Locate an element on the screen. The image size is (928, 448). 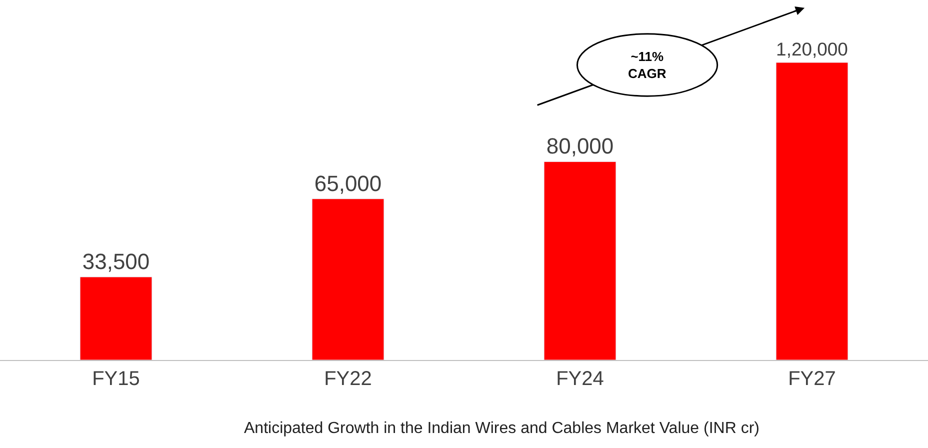
text: Anticipated Growth in the Indian Wires and Cables Market Value (INR cr) is located at coordinates (502, 428).